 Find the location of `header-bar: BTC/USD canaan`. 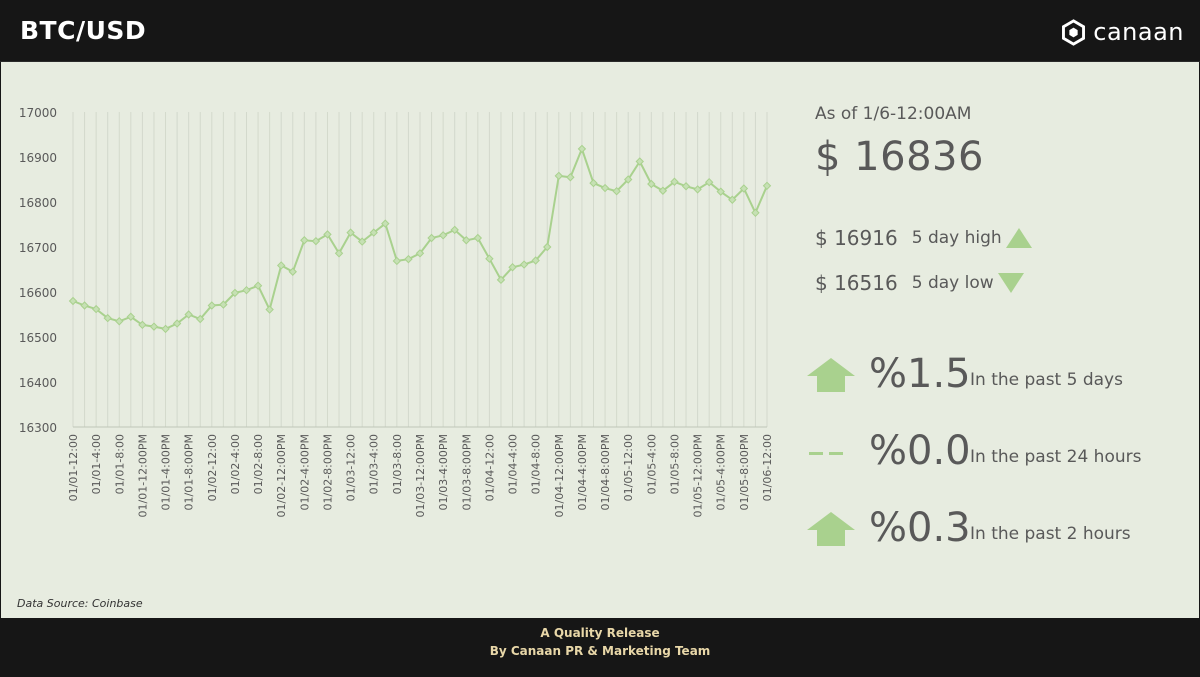

header-bar: BTC/USD canaan is located at coordinates (600, 31).